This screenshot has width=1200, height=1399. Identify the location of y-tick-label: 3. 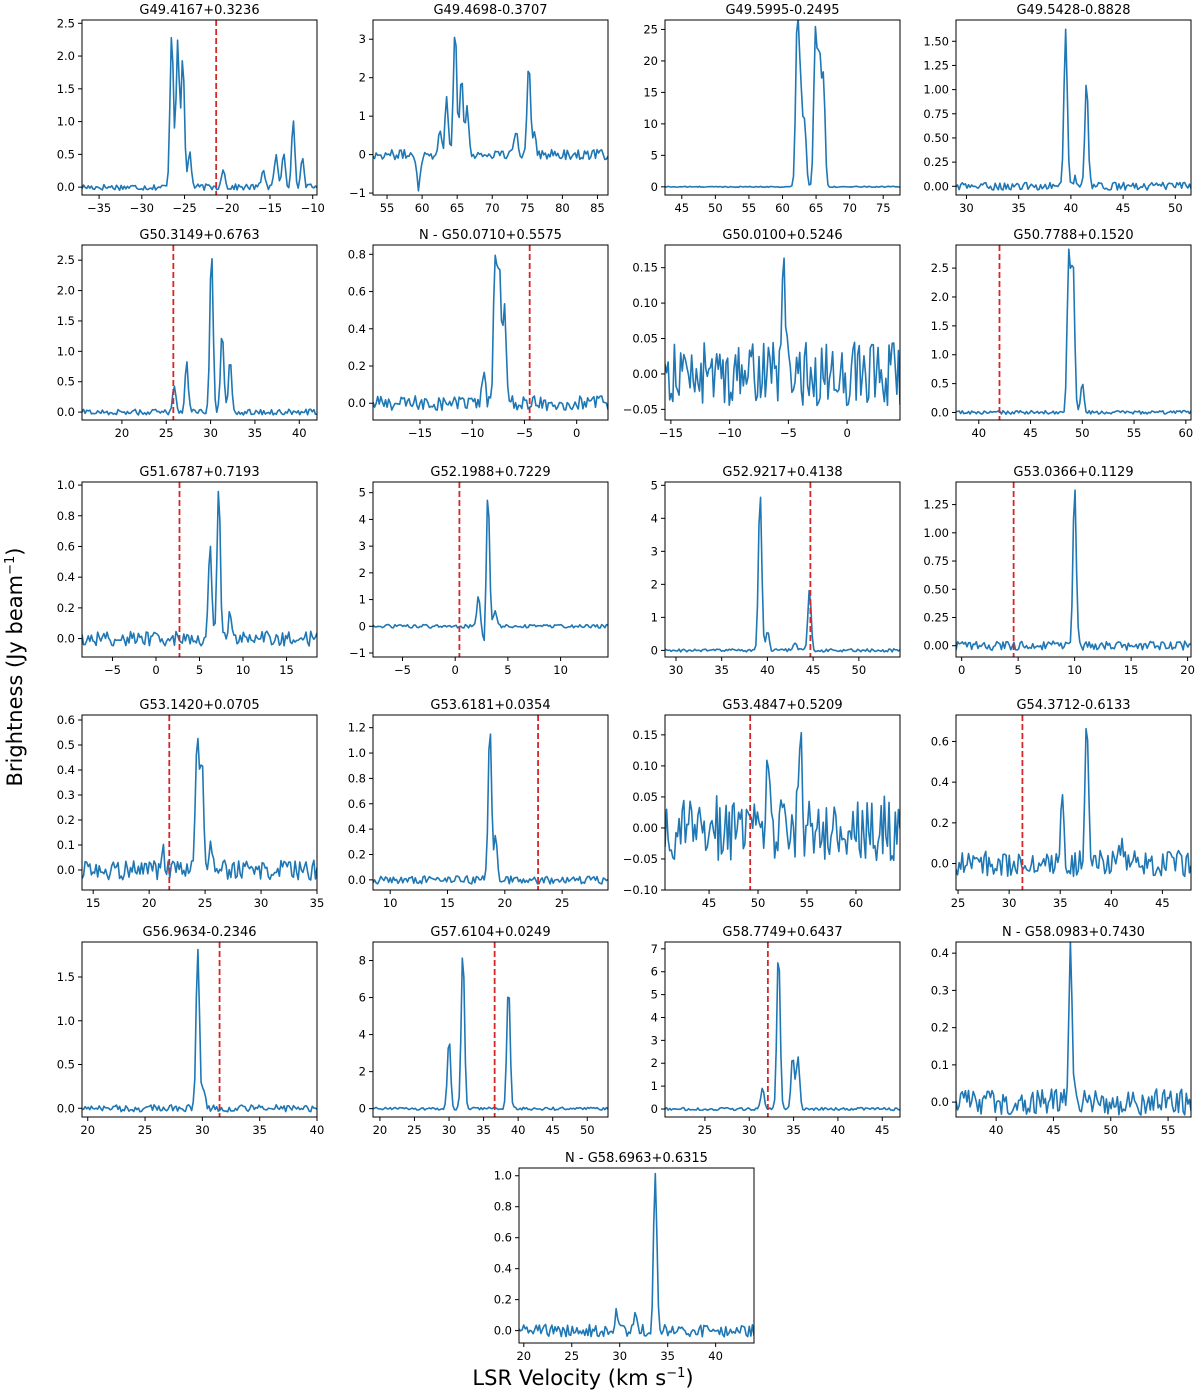
(362, 39).